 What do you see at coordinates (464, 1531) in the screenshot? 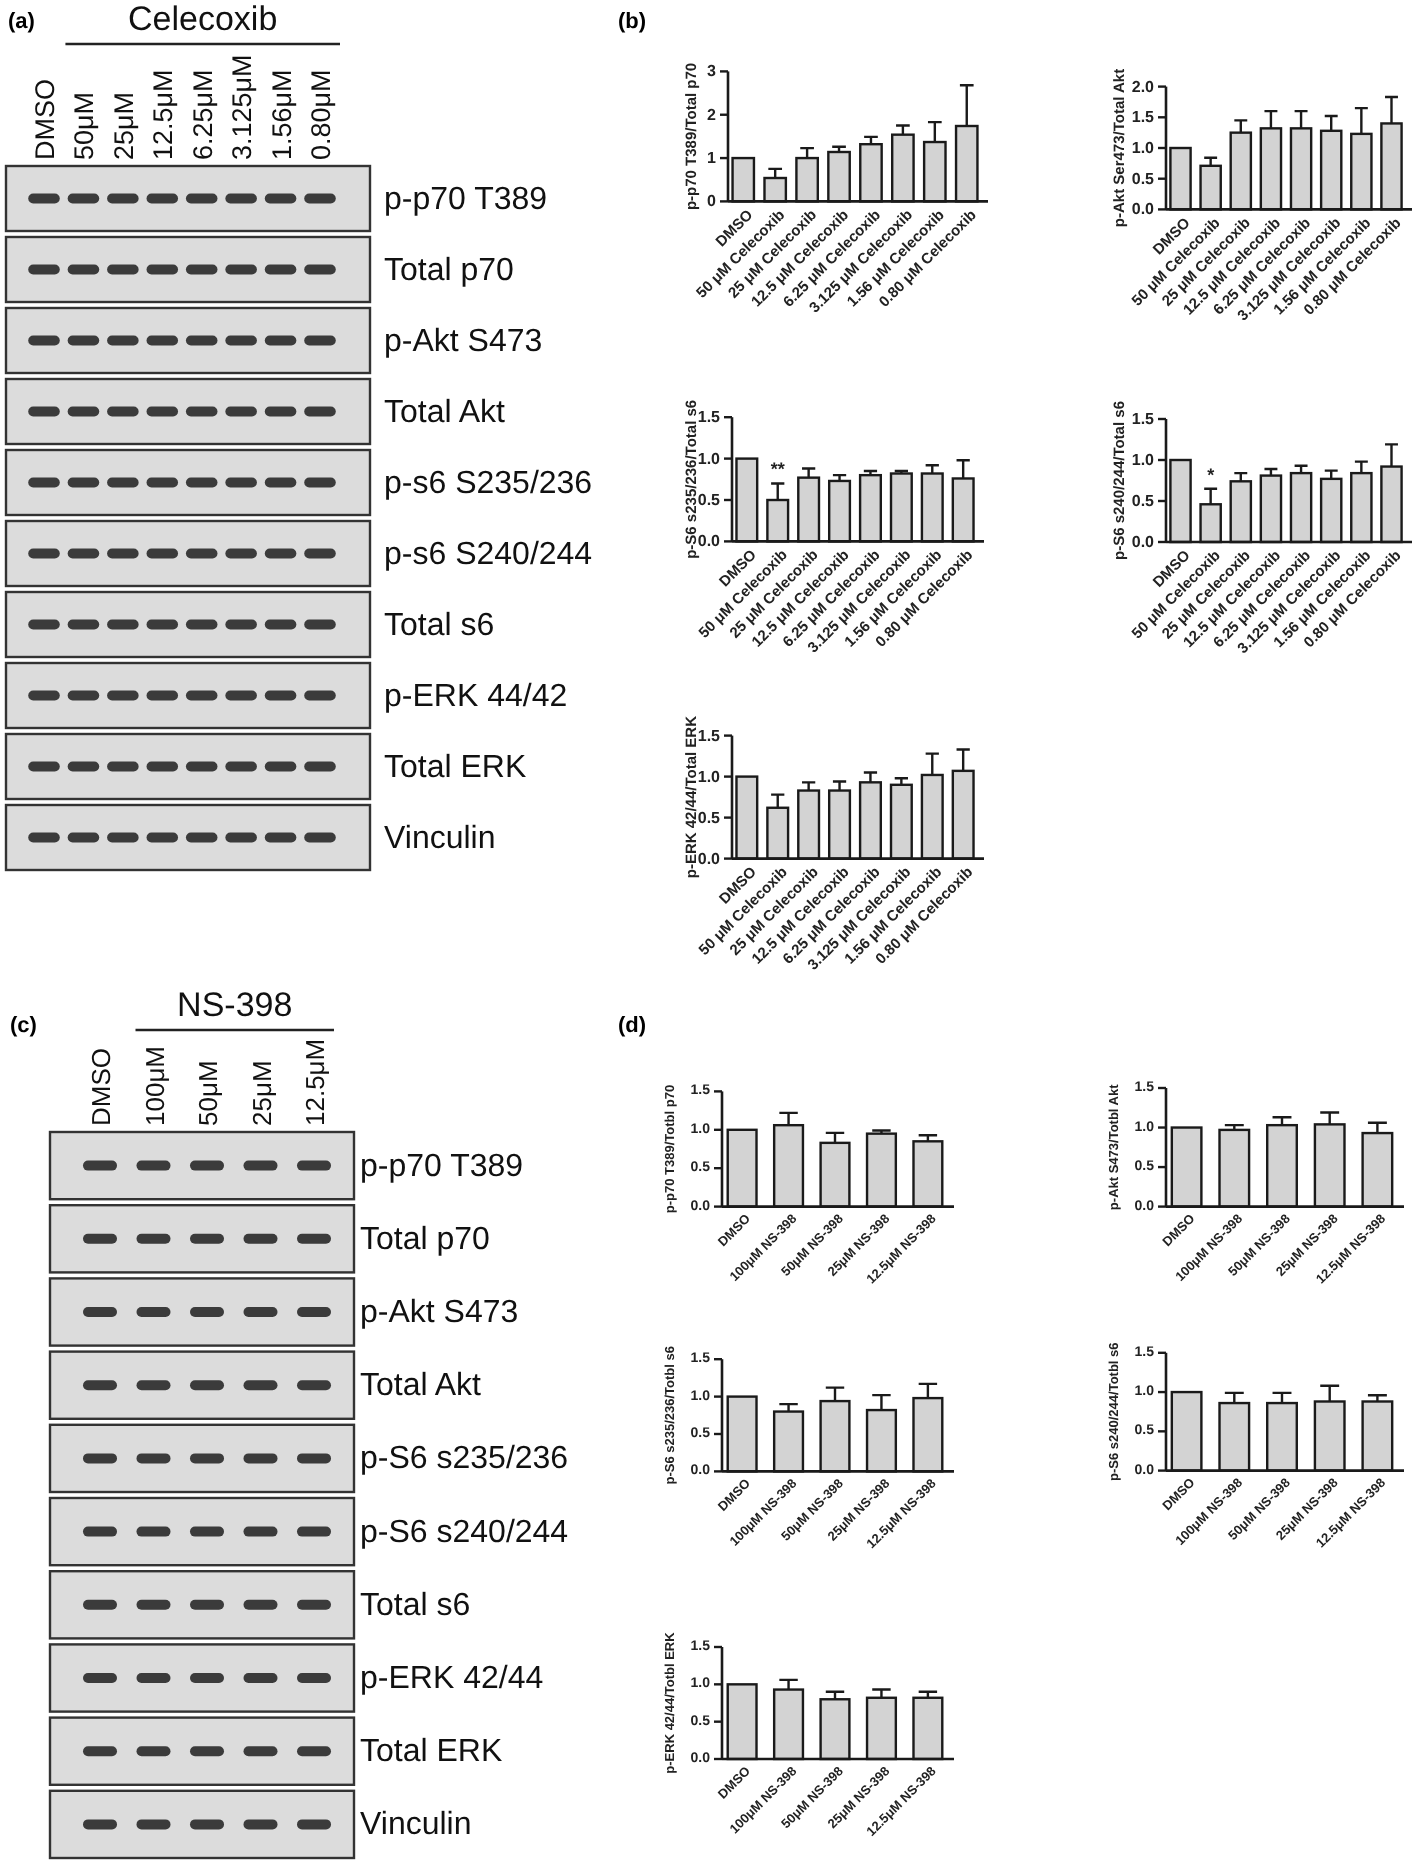
I see `text: p-S6 s240/244` at bounding box center [464, 1531].